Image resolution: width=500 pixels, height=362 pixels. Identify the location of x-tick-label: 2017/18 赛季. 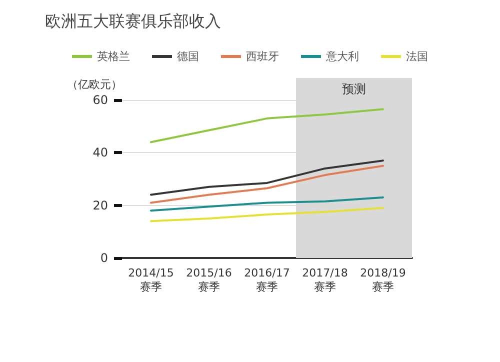
(325, 280).